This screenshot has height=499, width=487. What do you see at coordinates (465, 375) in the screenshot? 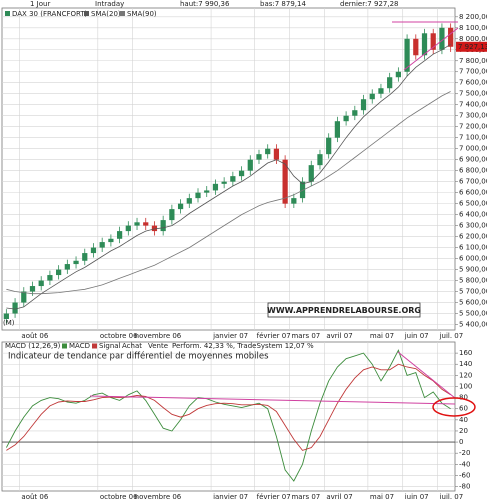
I see `y-tick-label: 120` at bounding box center [465, 375].